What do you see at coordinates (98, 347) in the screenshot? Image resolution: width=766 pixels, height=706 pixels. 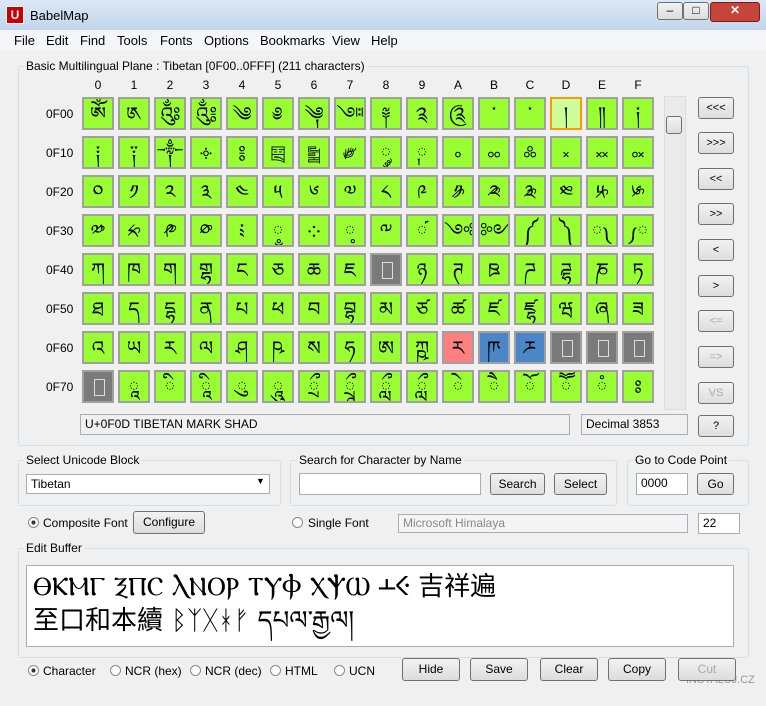 I see `char-cell: འ` at bounding box center [98, 347].